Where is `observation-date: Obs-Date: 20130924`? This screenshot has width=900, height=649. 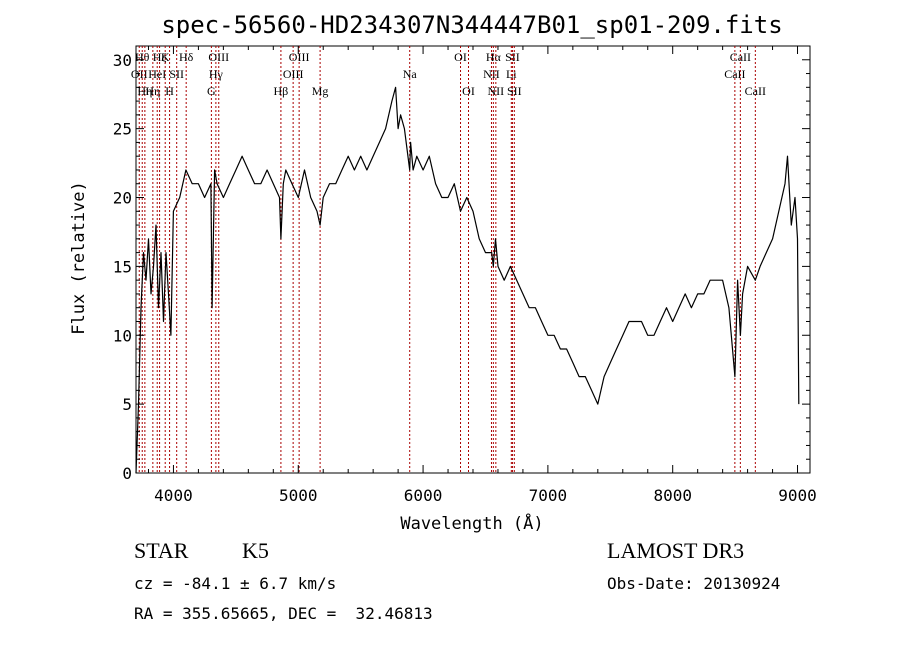 observation-date: Obs-Date: 20130924 is located at coordinates (694, 583).